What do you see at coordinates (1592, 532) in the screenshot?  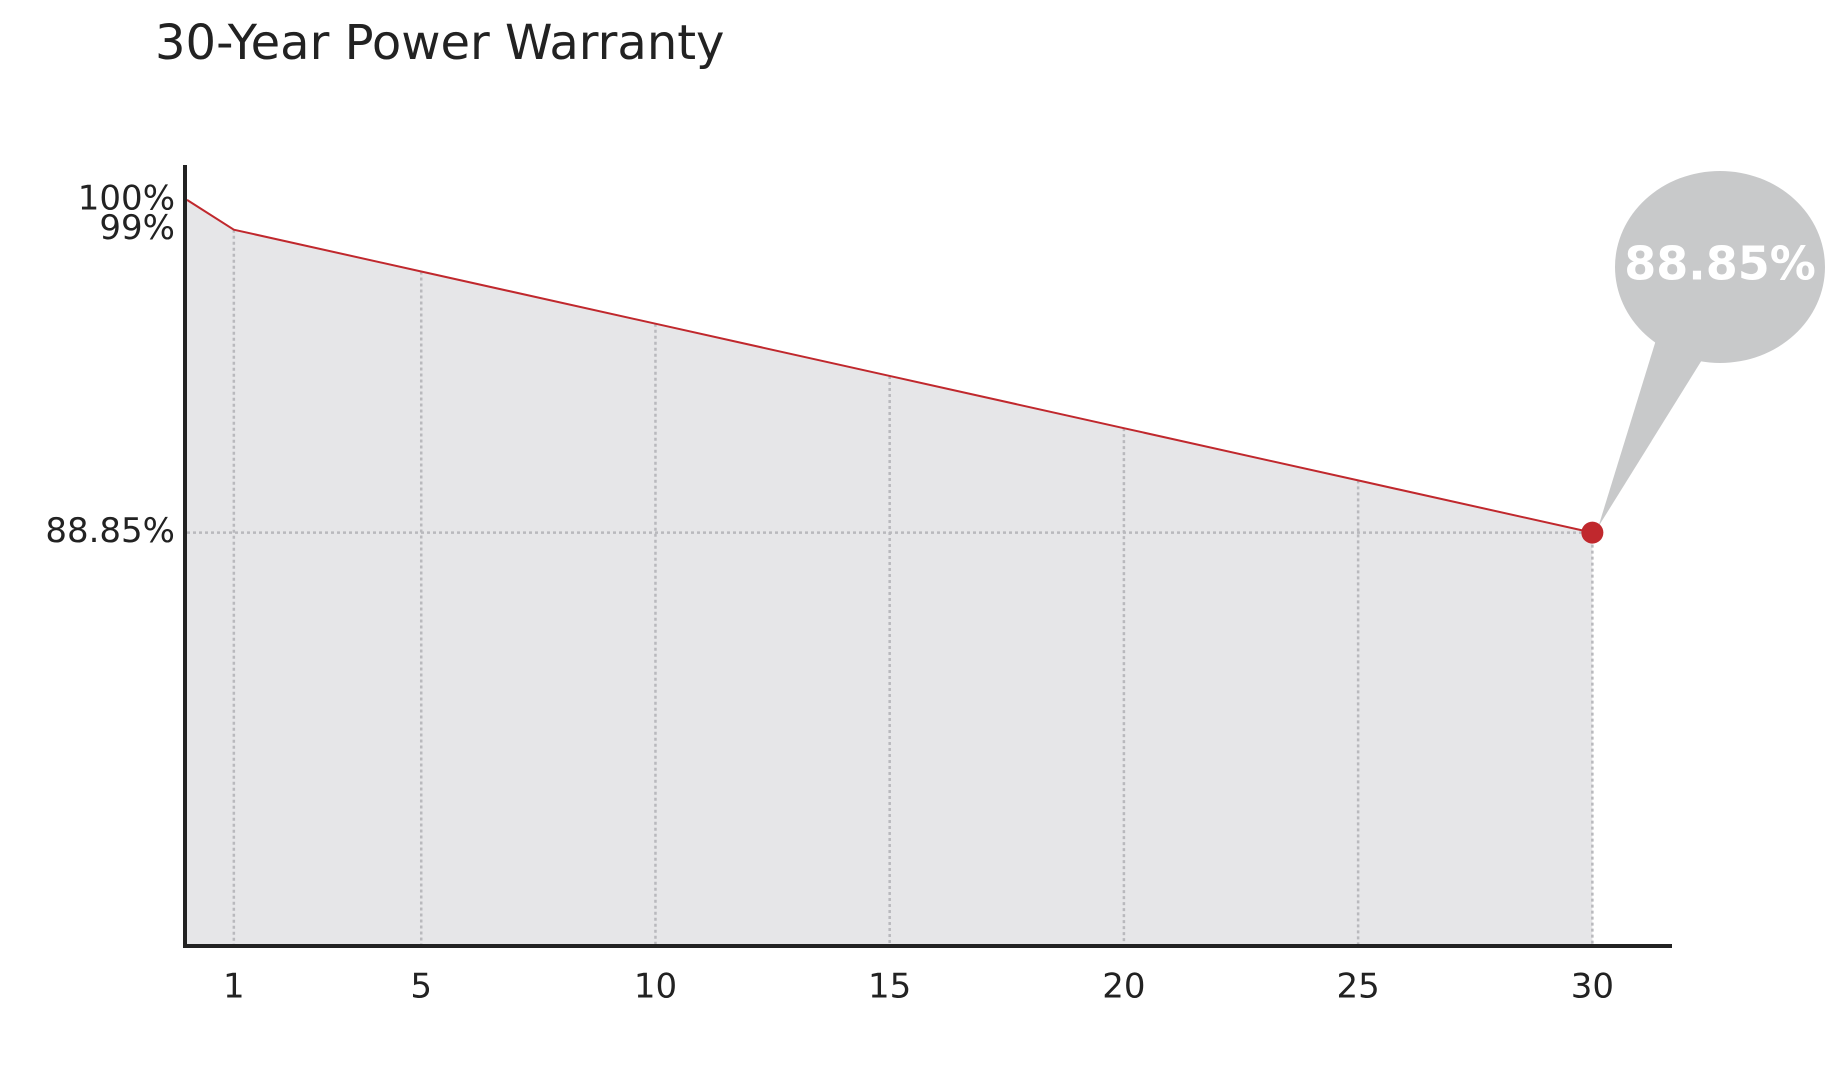 I see `point` at bounding box center [1592, 532].